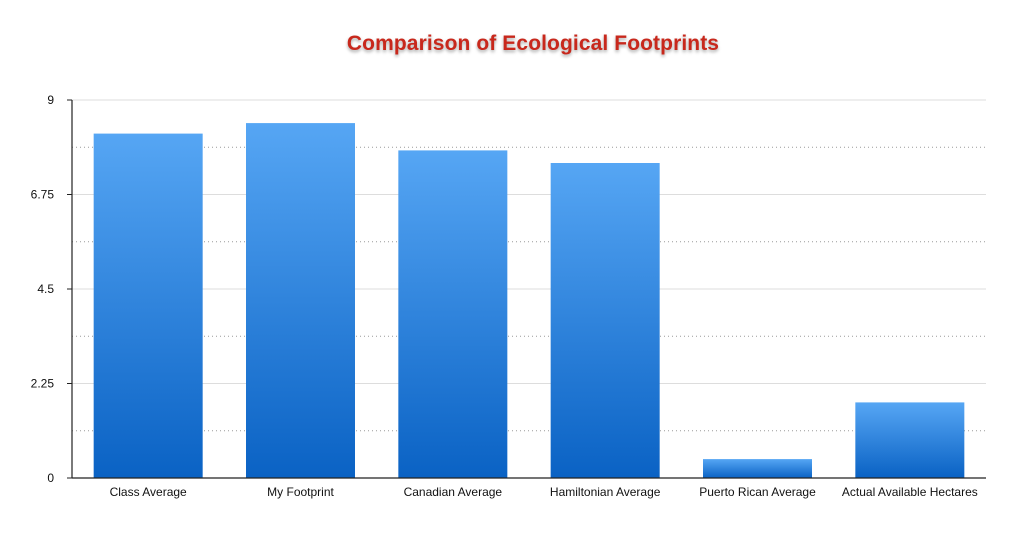 The image size is (1024, 539). I want to click on x-tick-label: Puerto Rican Average, so click(757, 492).